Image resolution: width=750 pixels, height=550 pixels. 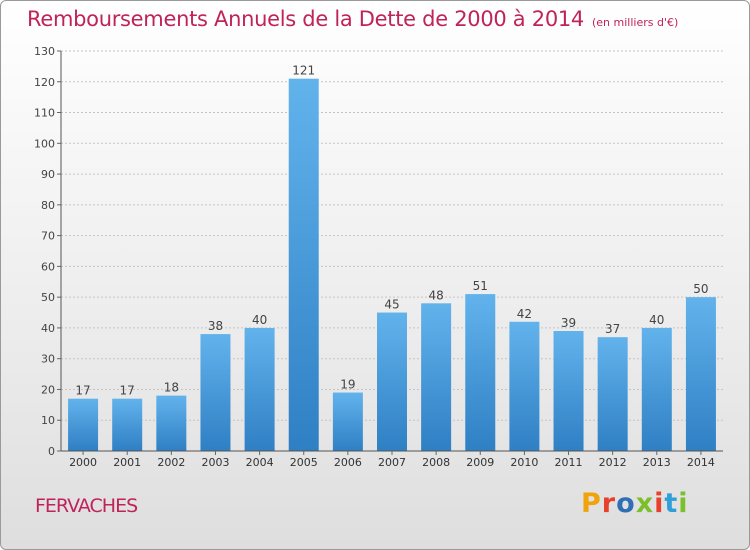 What do you see at coordinates (657, 462) in the screenshot?
I see `x-tick-label: 2013` at bounding box center [657, 462].